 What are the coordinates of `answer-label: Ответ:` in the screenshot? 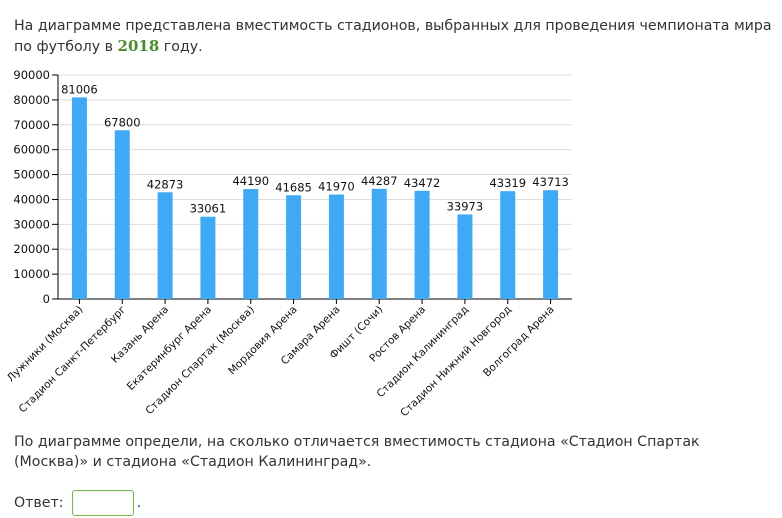 It's located at (39, 503).